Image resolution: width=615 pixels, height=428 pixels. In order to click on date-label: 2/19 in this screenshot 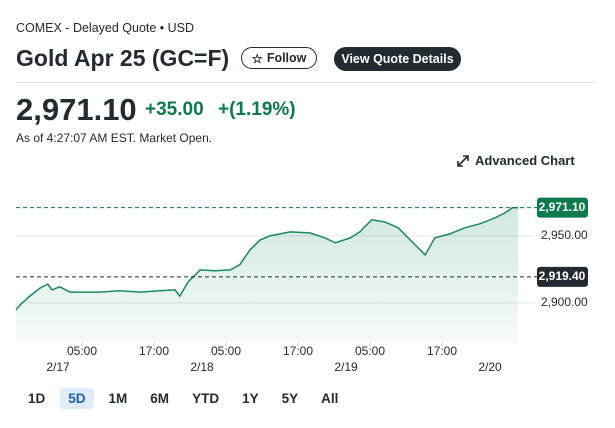, I will do `click(346, 367)`.